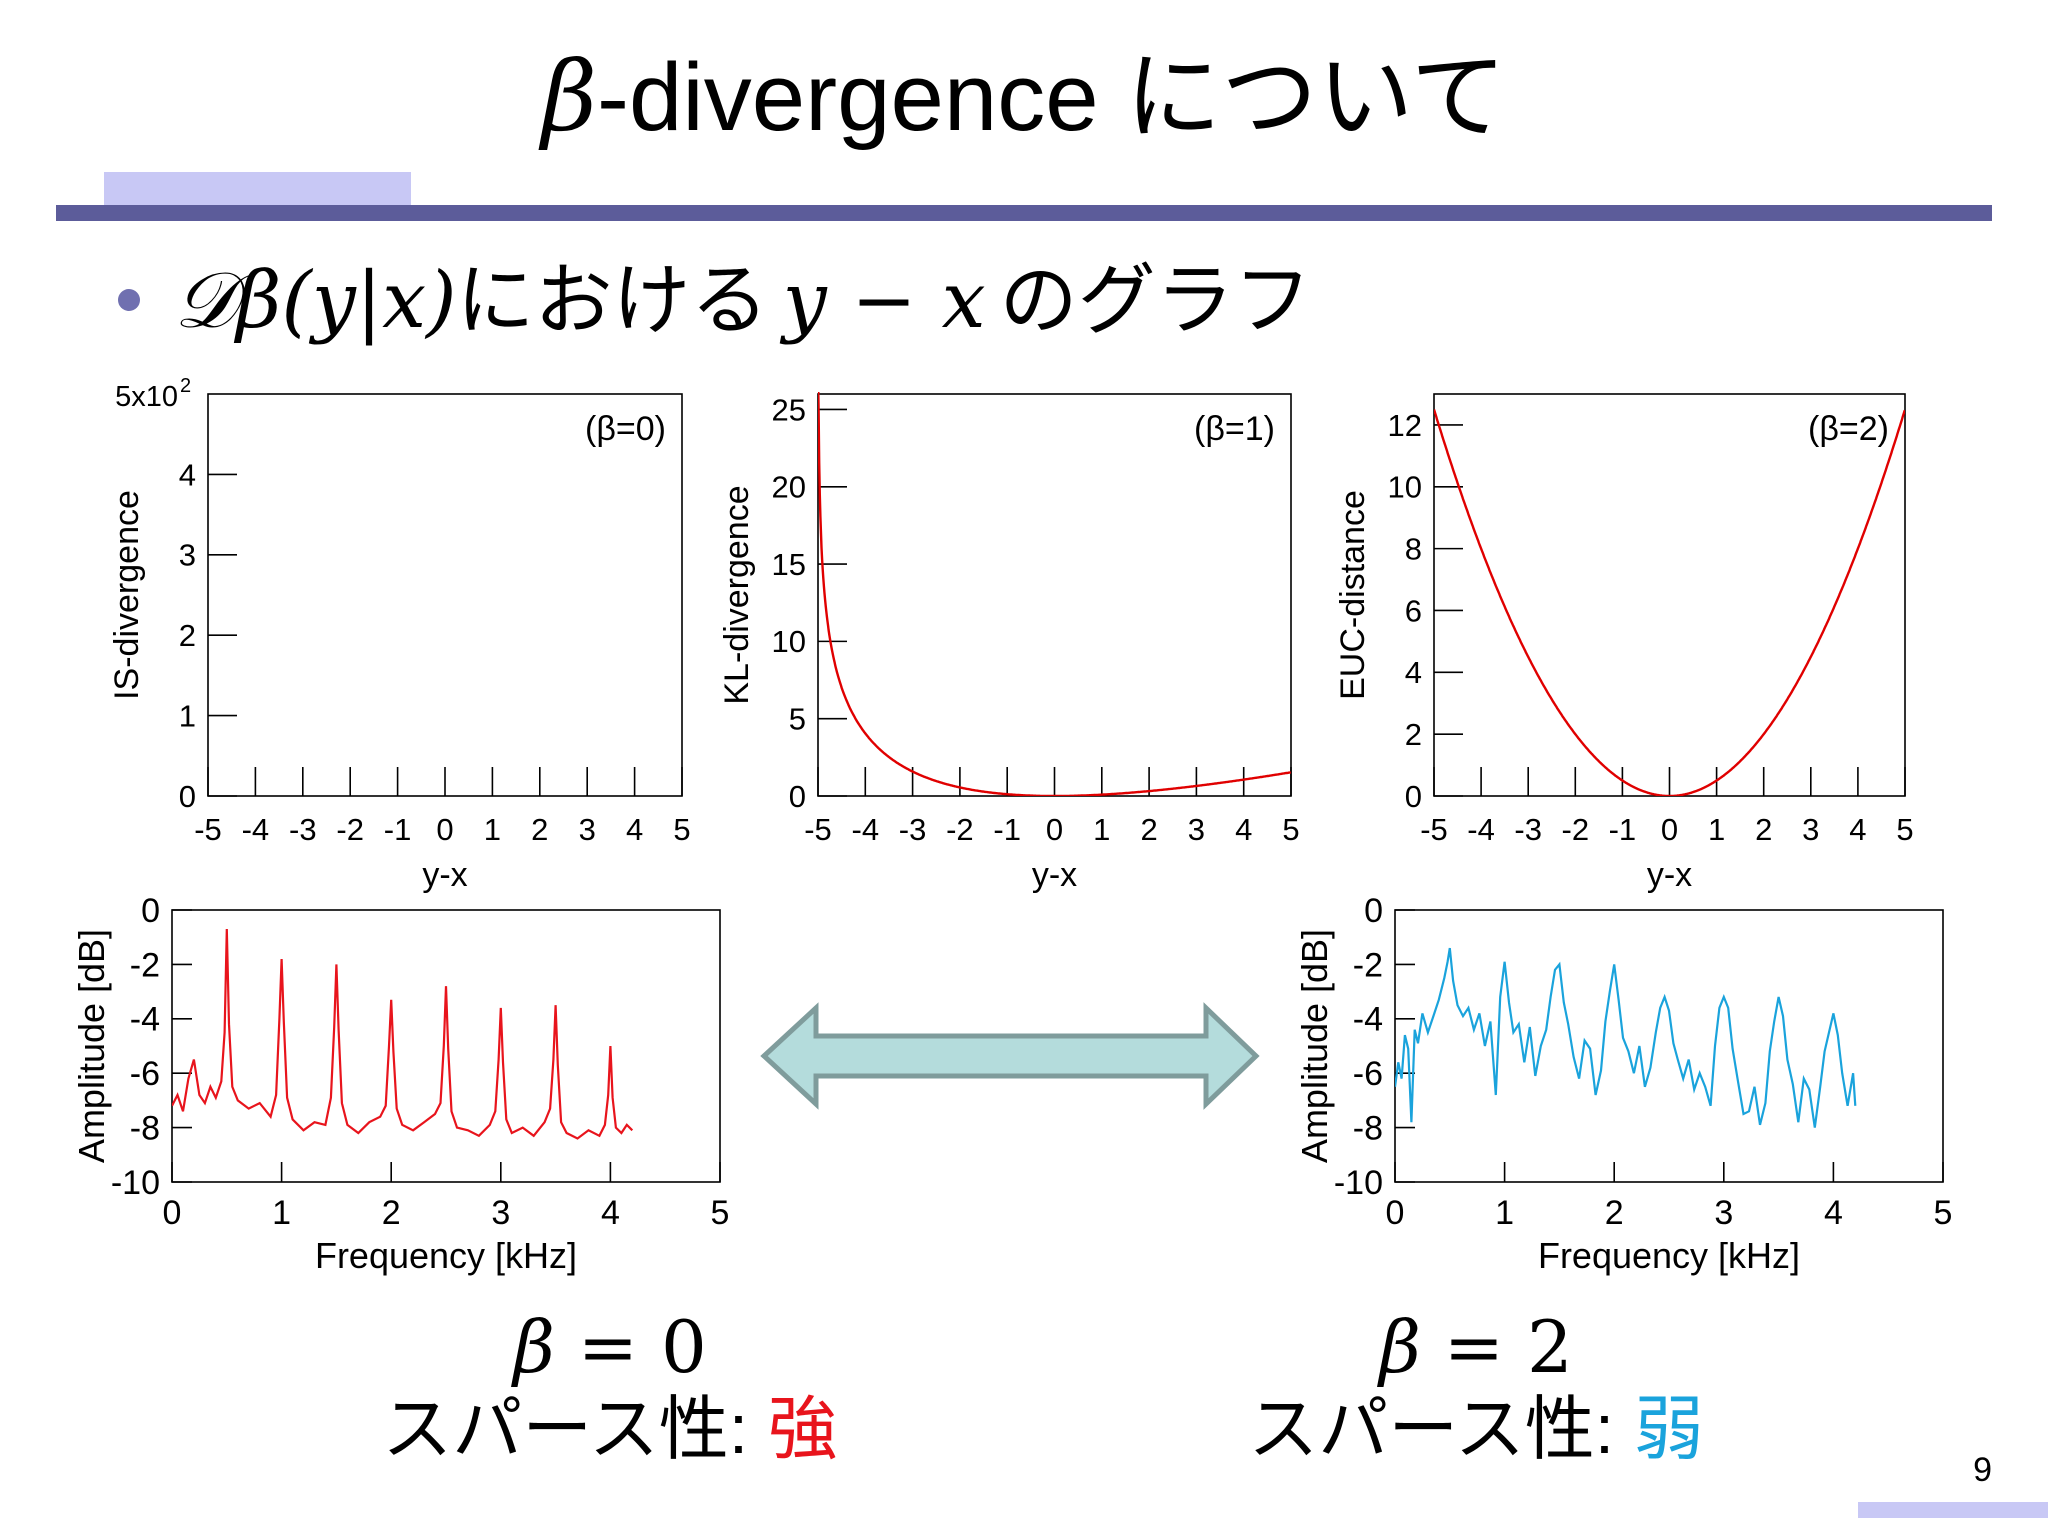  I want to click on beta-label: (β=2), so click(1848, 429).